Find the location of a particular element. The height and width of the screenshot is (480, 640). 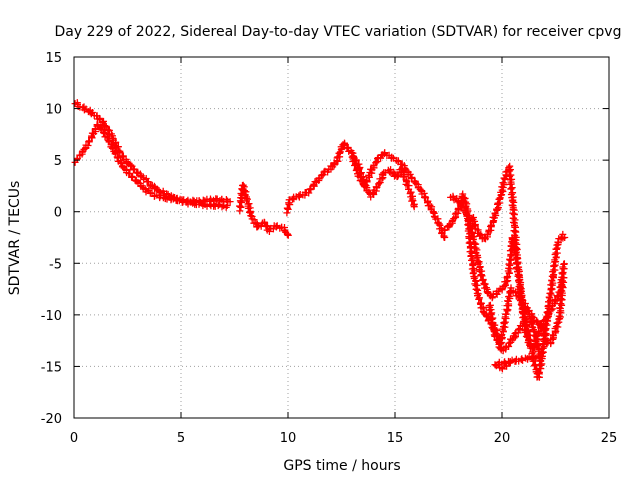

x-axis-label: GPS time / hours is located at coordinates (341, 466).